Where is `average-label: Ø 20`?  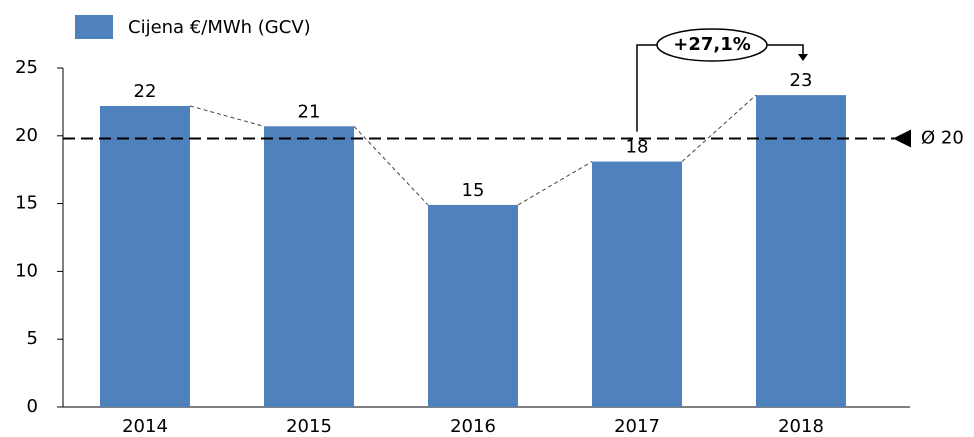 average-label: Ø 20 is located at coordinates (942, 138).